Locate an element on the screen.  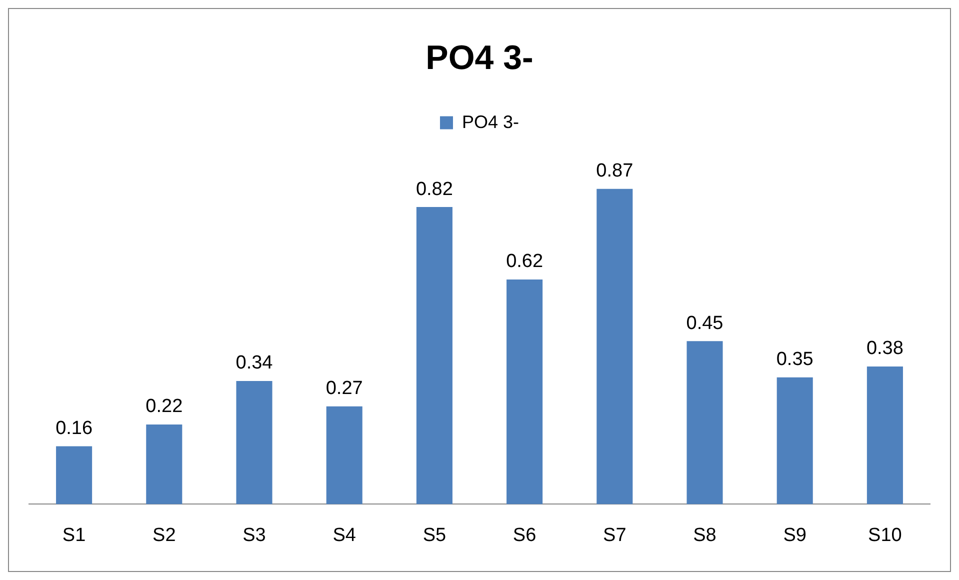
x-tick-label: S3 is located at coordinates (254, 535).